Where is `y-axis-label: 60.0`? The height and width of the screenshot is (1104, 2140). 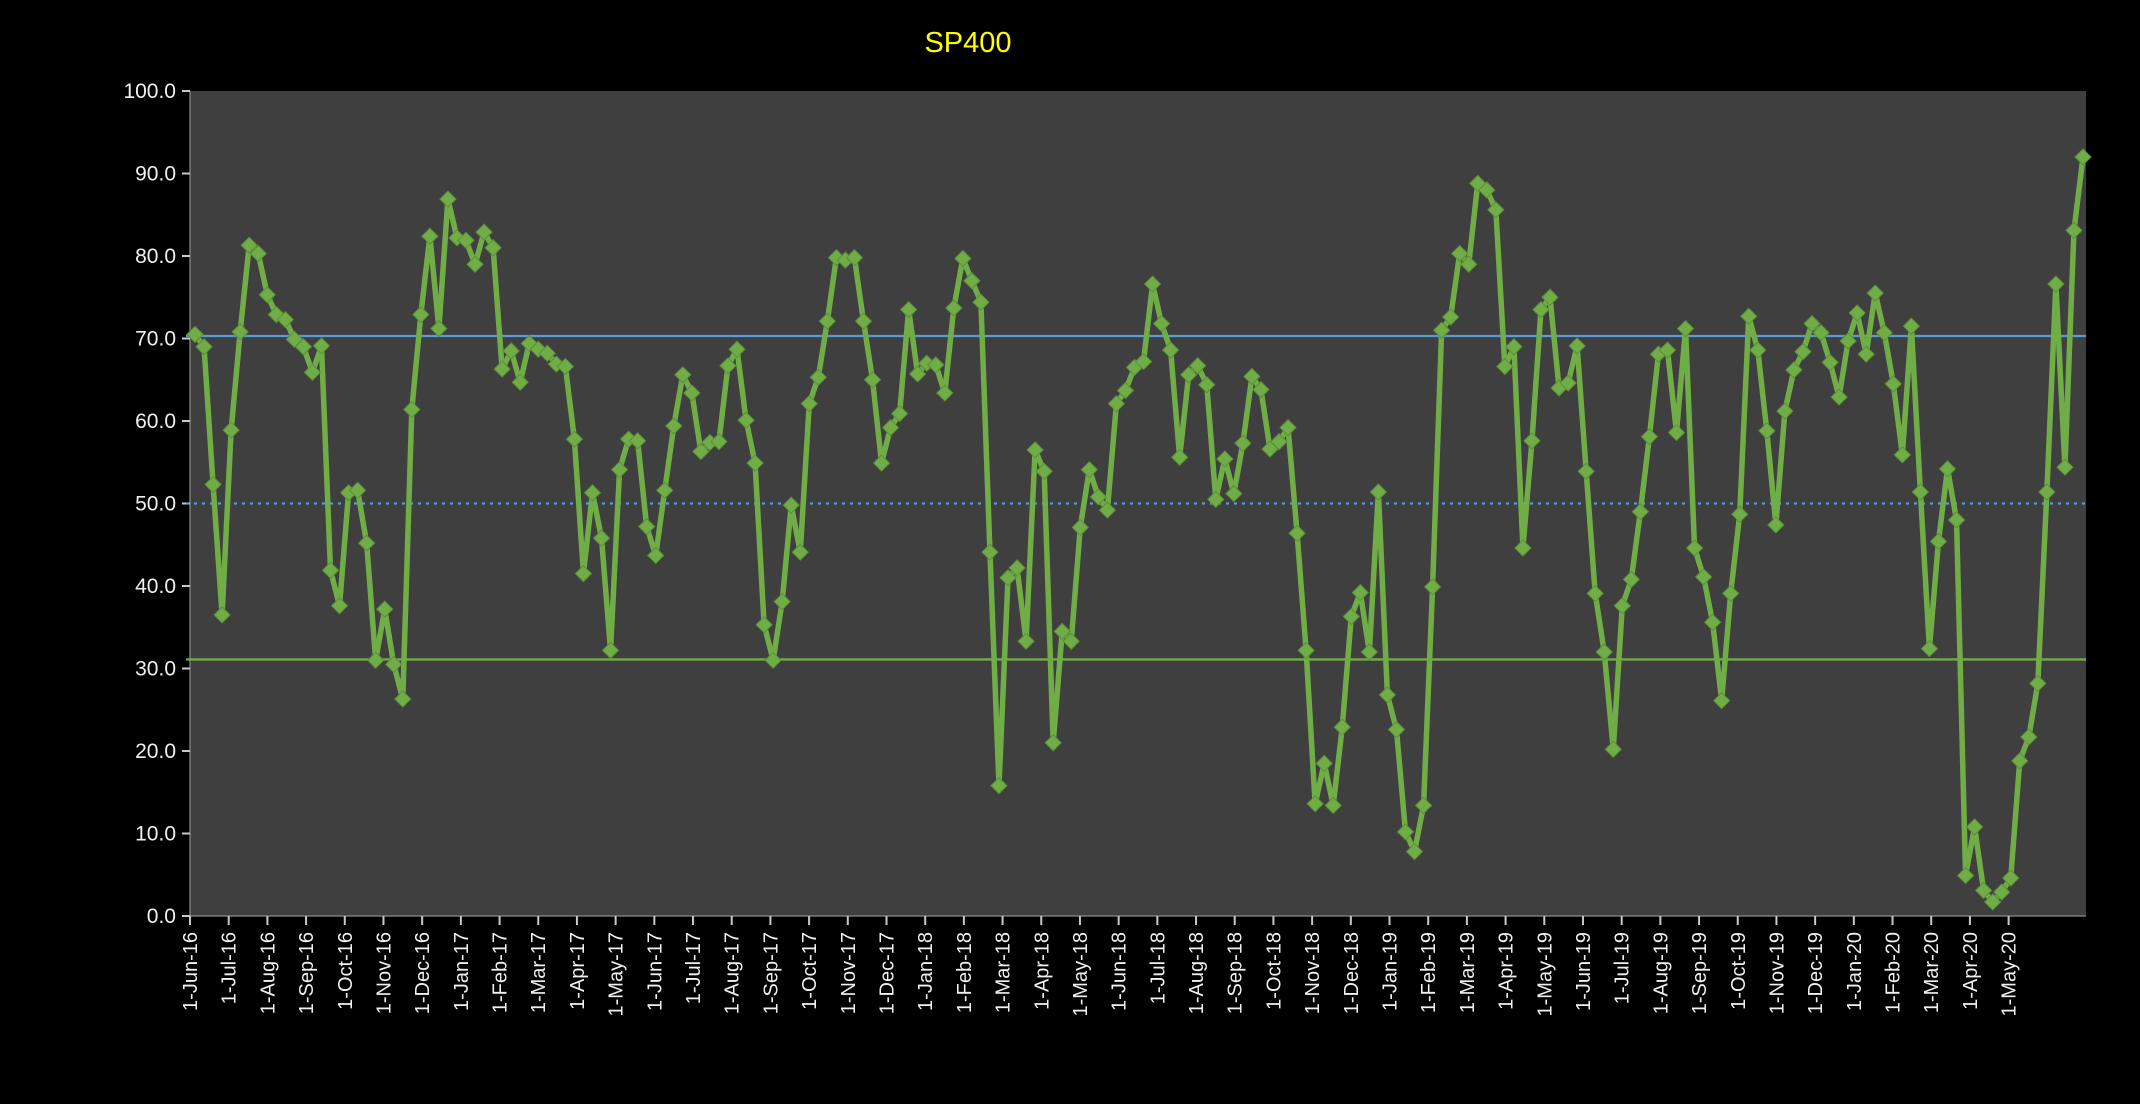 y-axis-label: 60.0 is located at coordinates (155, 421).